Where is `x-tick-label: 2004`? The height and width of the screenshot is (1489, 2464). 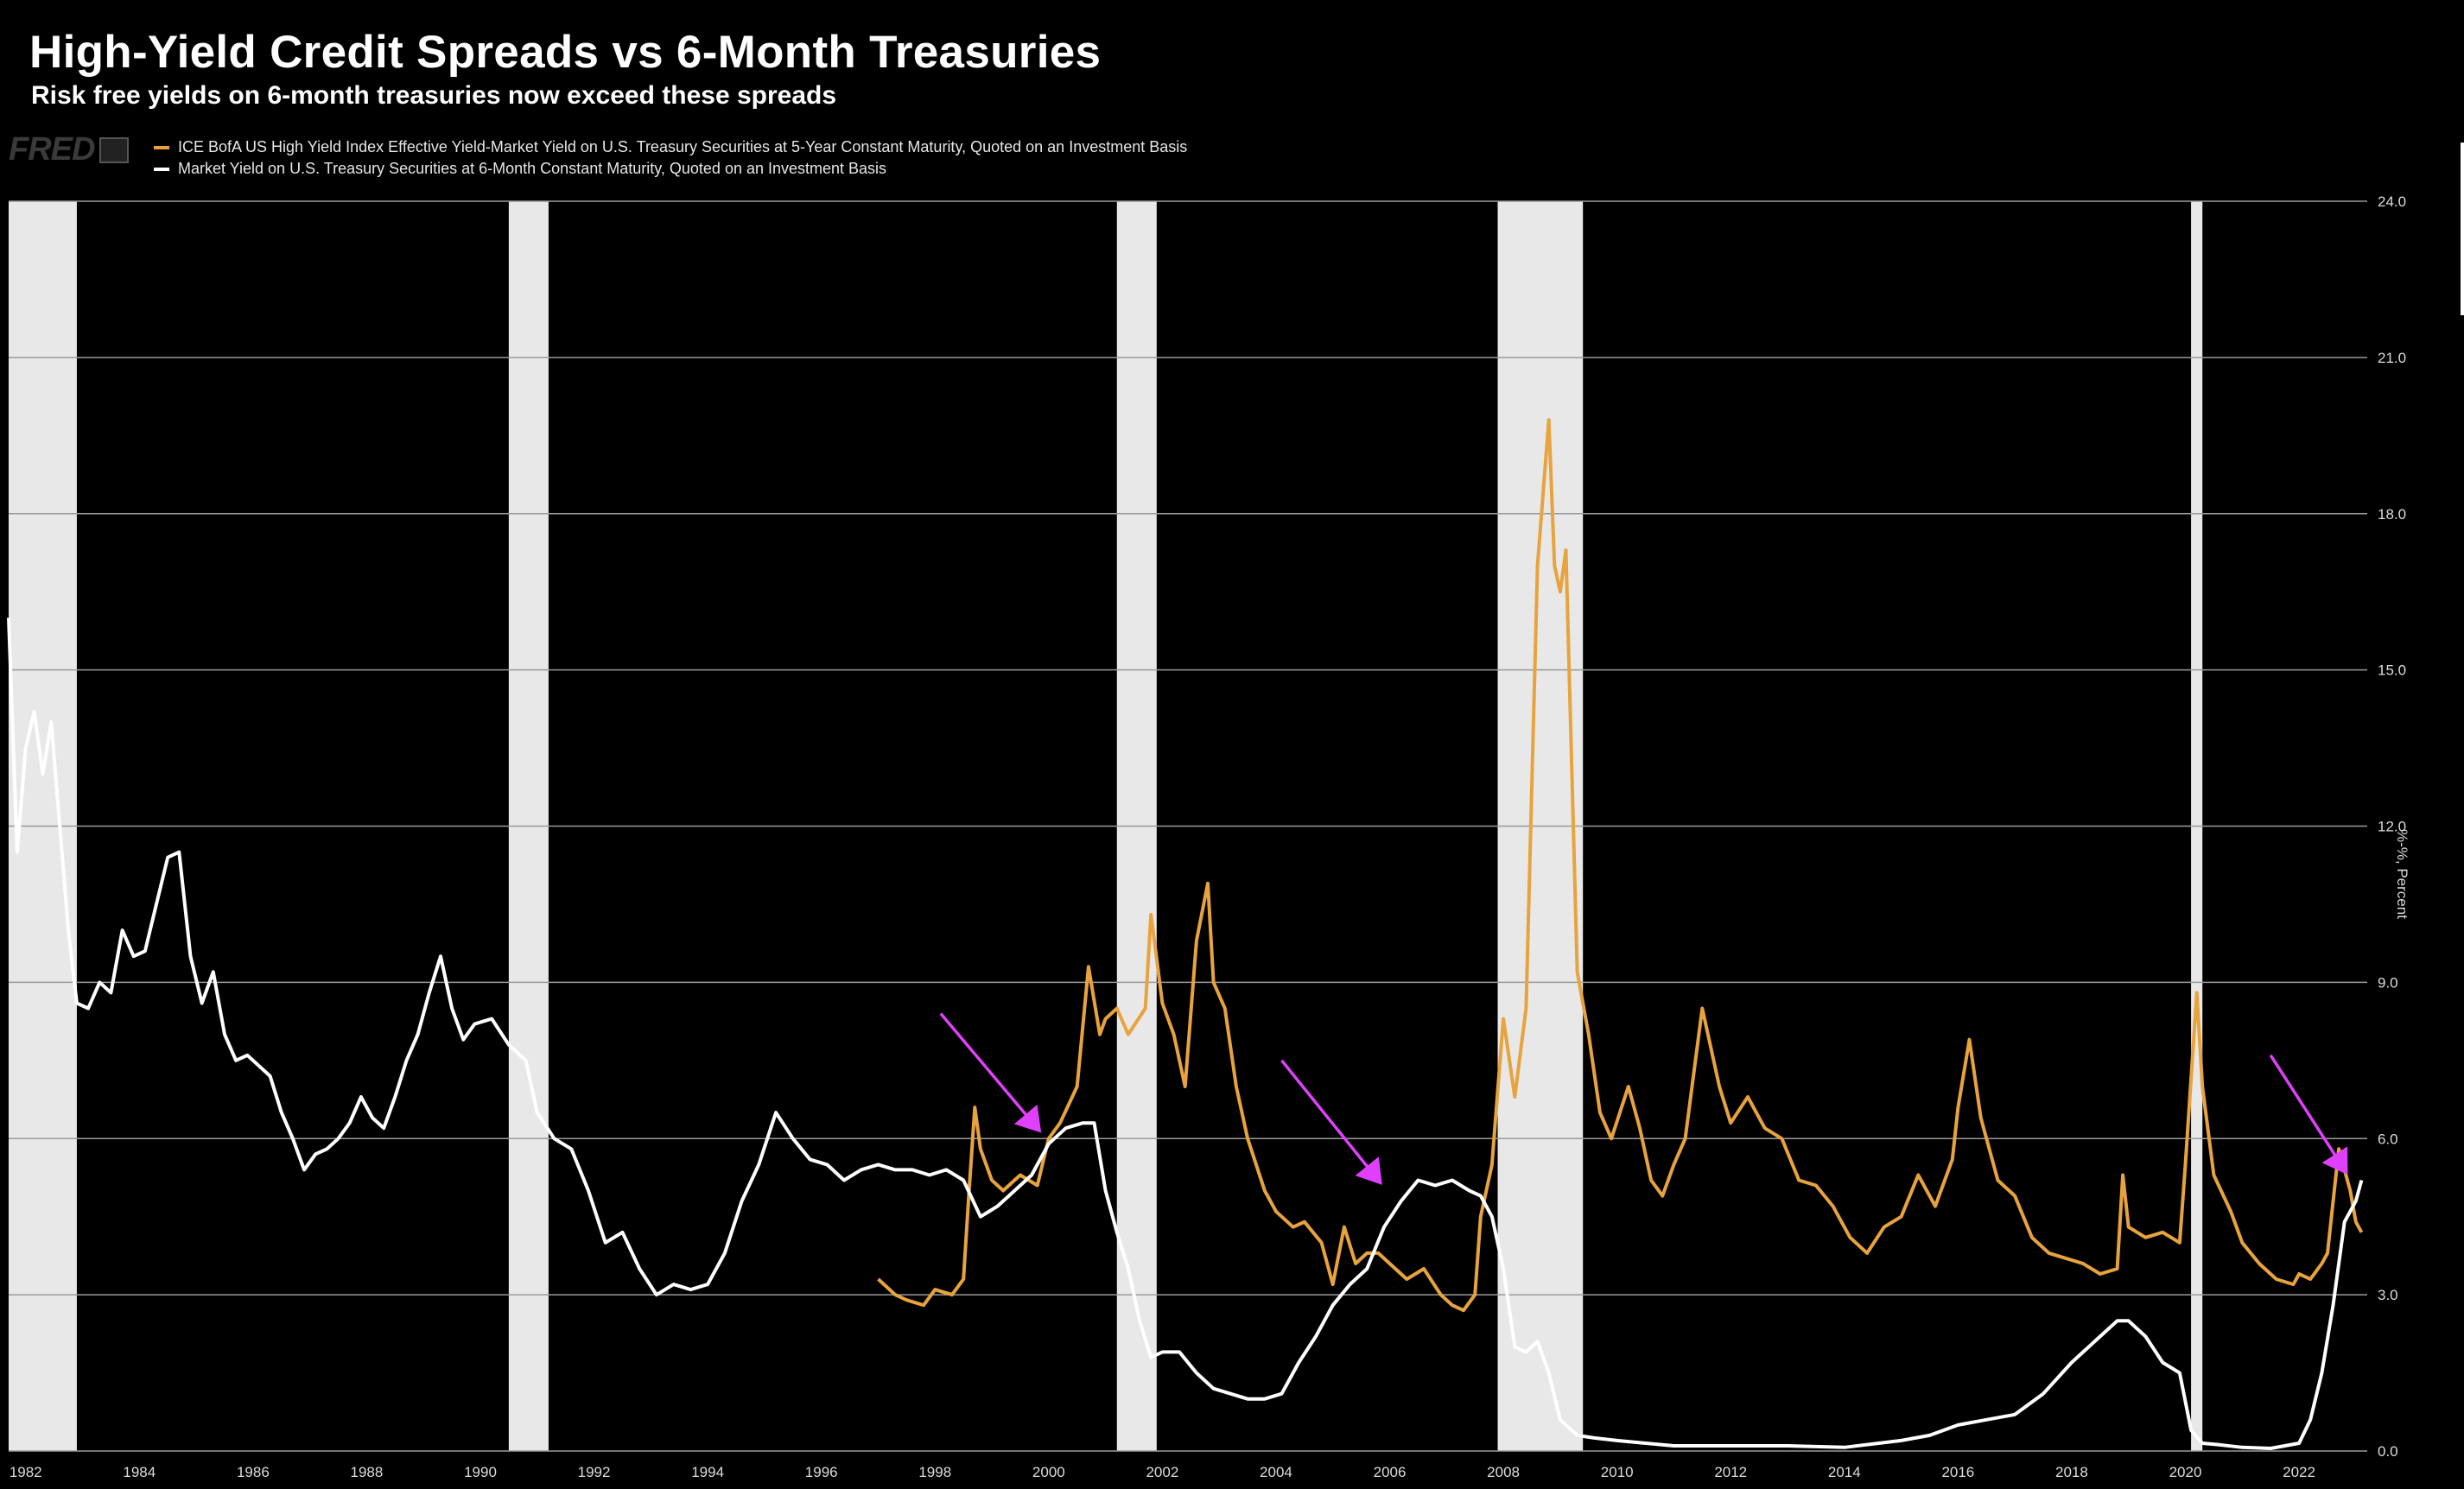
x-tick-label: 2004 is located at coordinates (1276, 1472).